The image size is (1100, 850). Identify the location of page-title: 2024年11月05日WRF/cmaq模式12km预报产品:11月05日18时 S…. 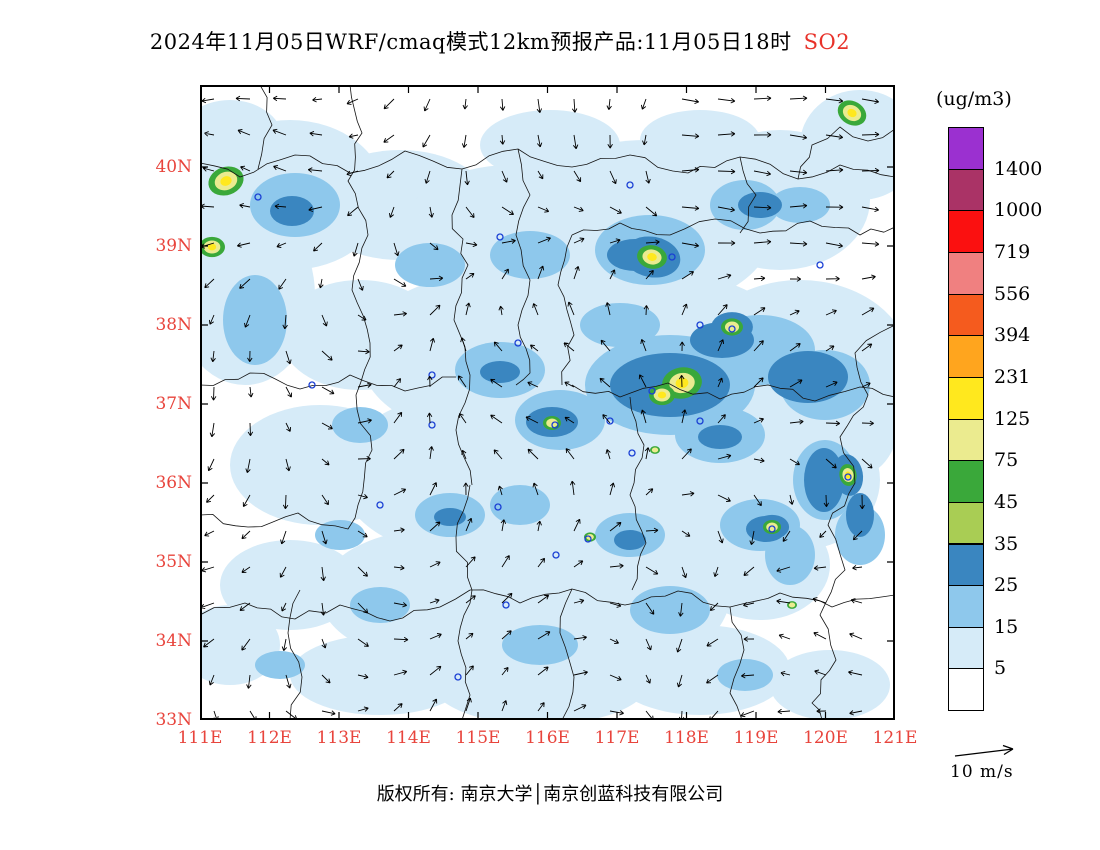
(500, 41).